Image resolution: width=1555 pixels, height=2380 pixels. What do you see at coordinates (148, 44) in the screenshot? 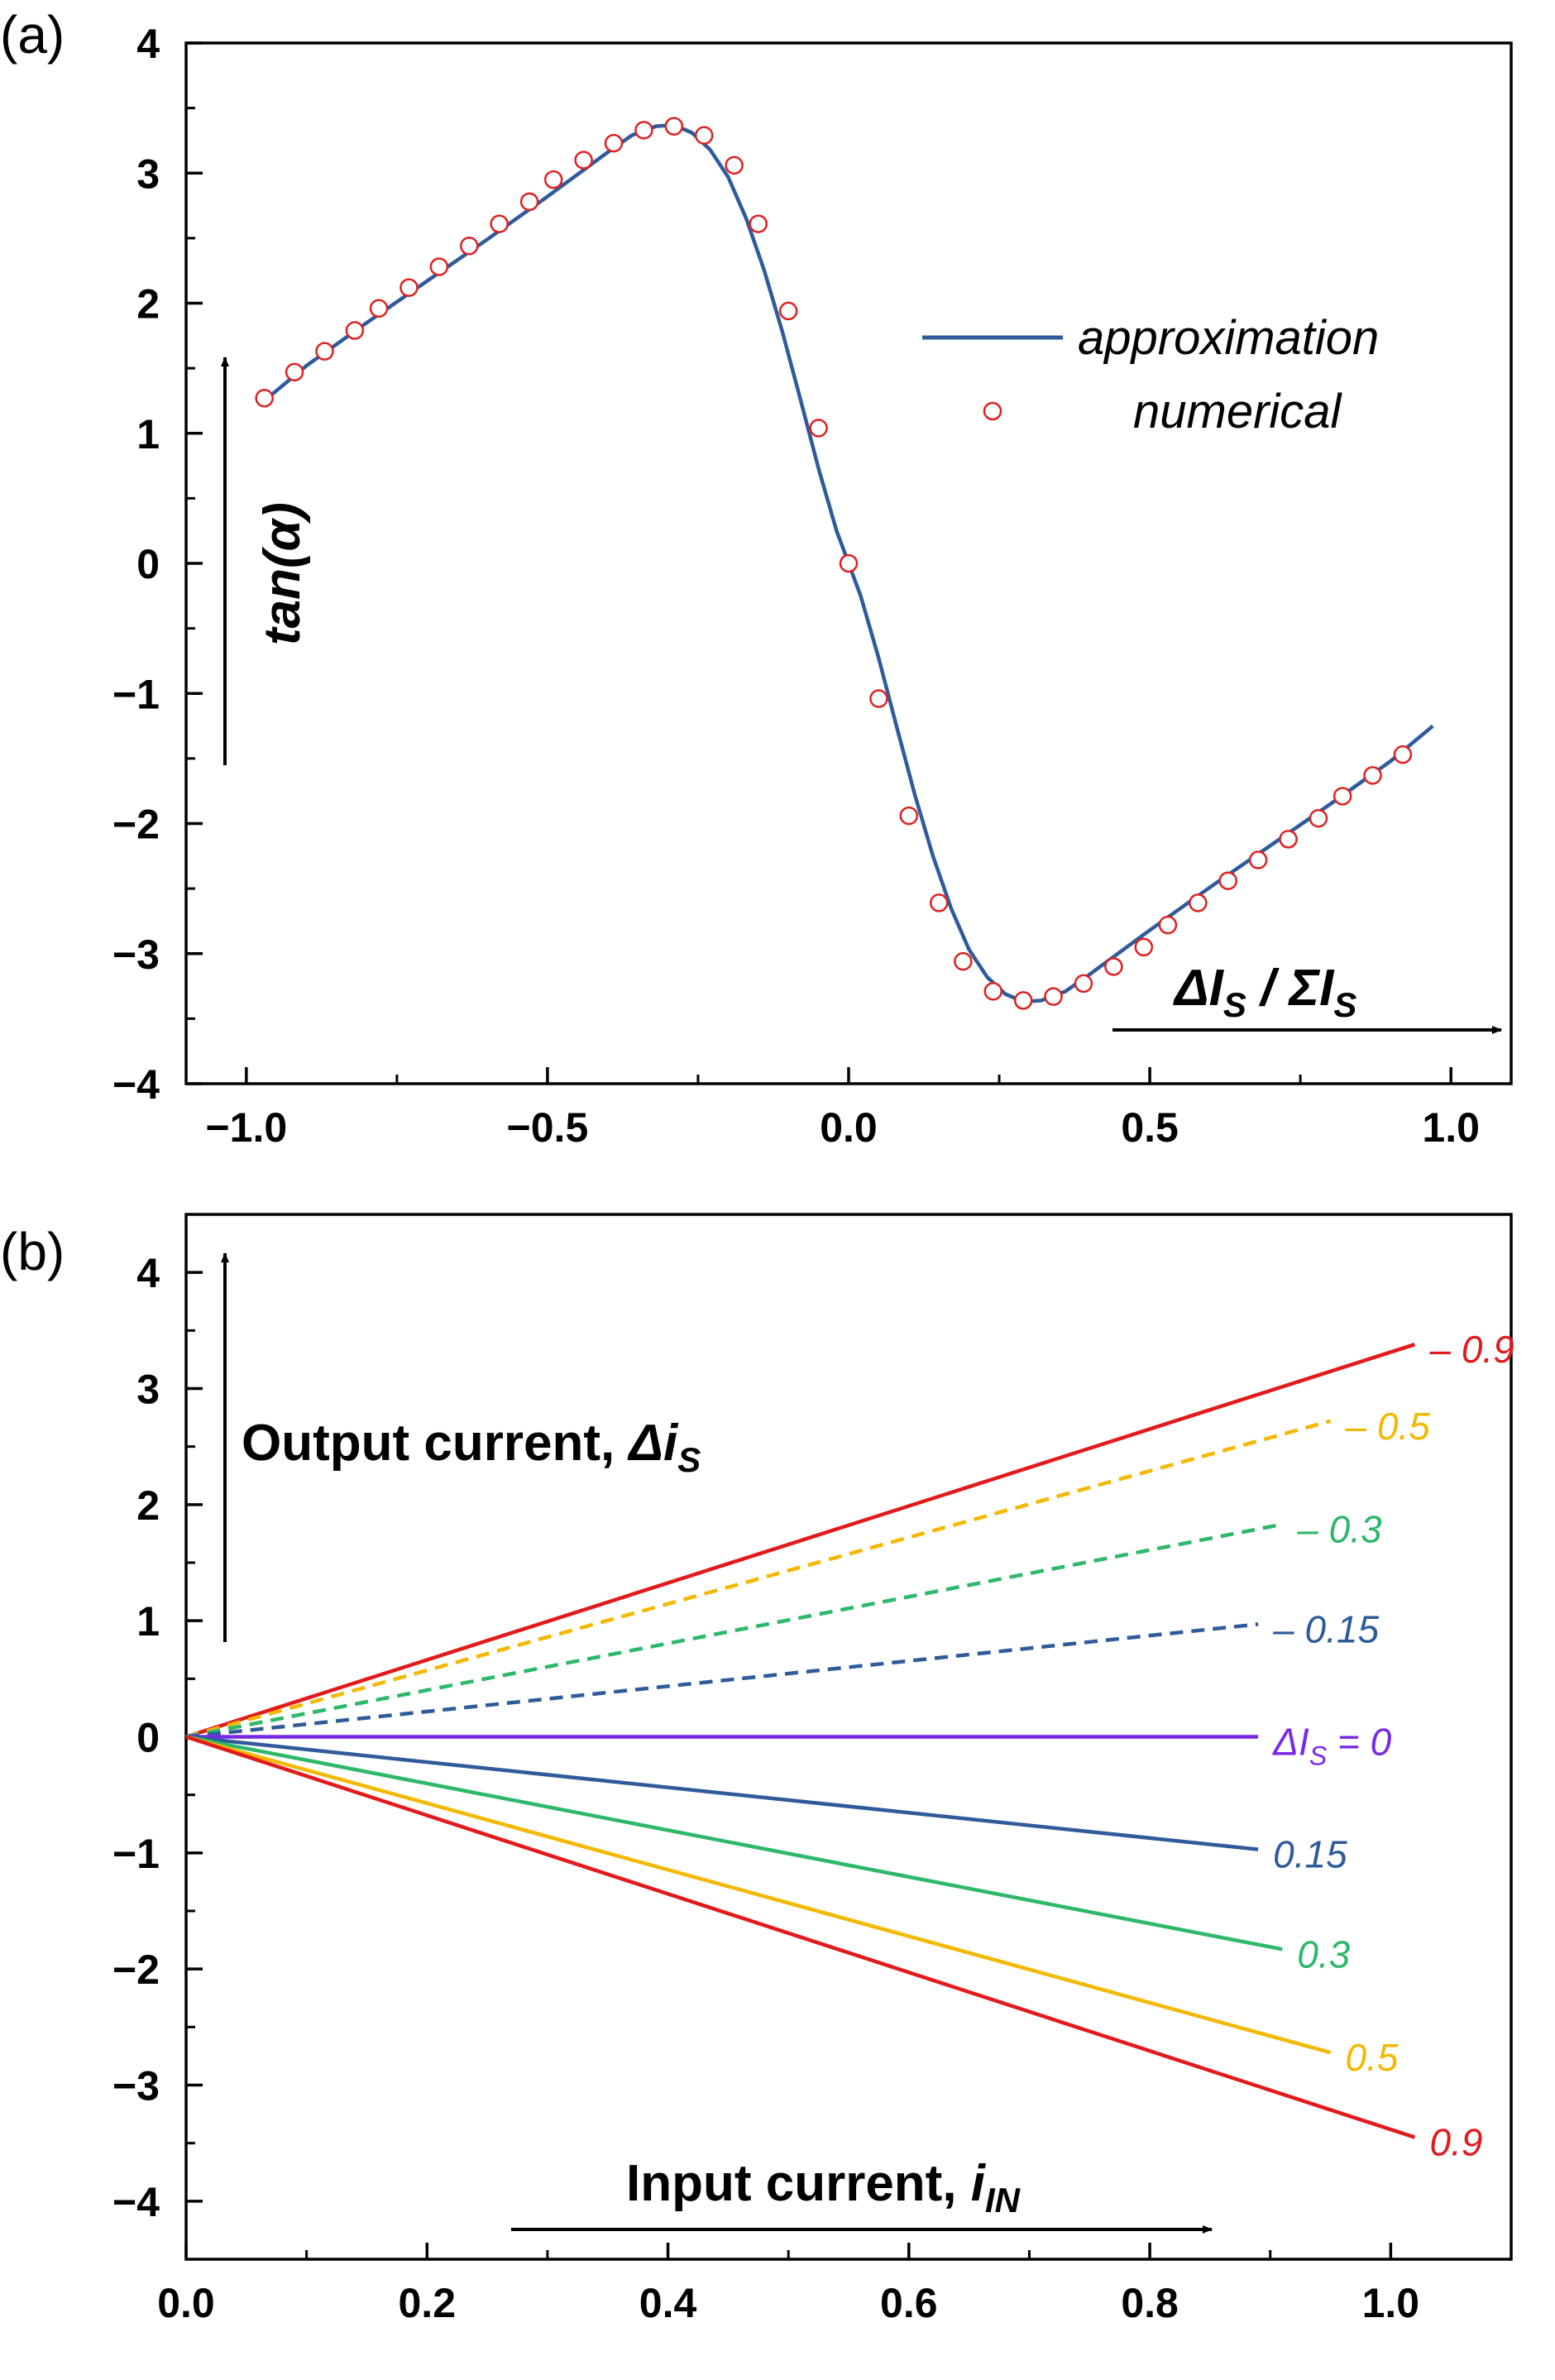
I see `panel-a-ytick-label: 4` at bounding box center [148, 44].